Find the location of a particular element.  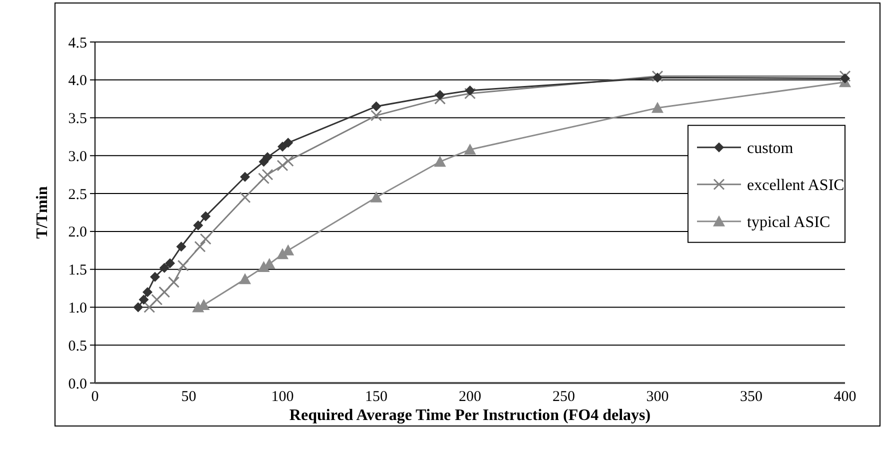

x-tick-label: 0 is located at coordinates (95, 397).